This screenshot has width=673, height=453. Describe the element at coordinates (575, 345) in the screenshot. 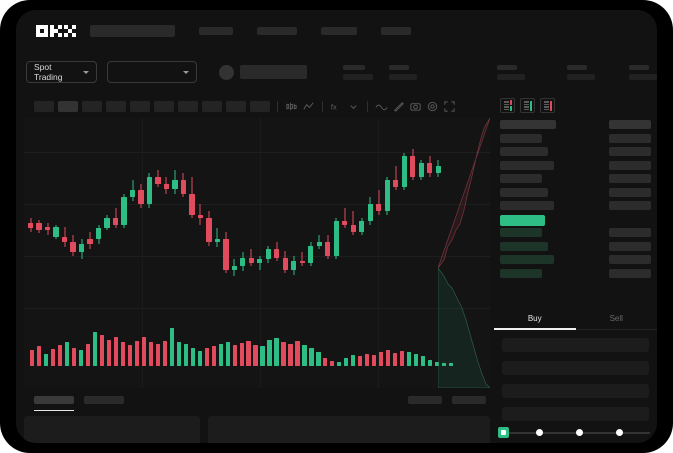

I see `order-price-field` at that location.